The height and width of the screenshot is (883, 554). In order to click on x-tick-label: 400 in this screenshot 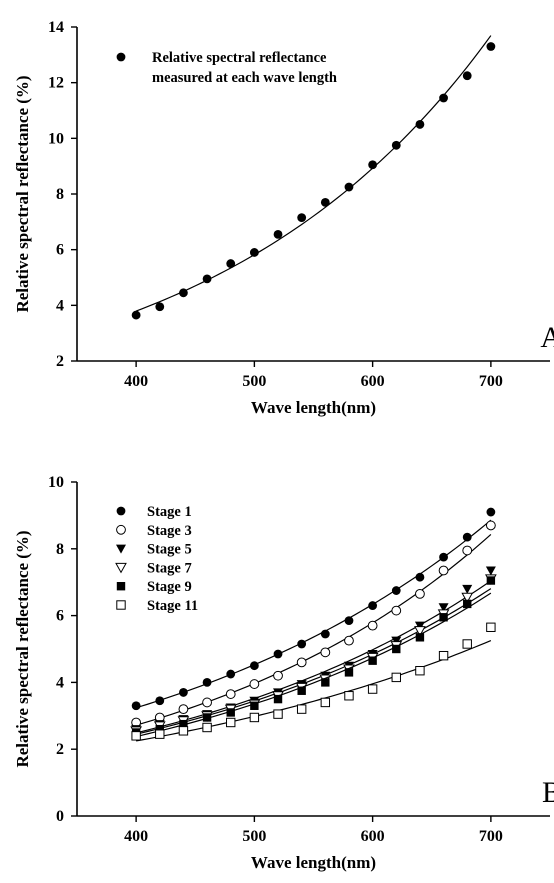, I will do `click(136, 381)`.